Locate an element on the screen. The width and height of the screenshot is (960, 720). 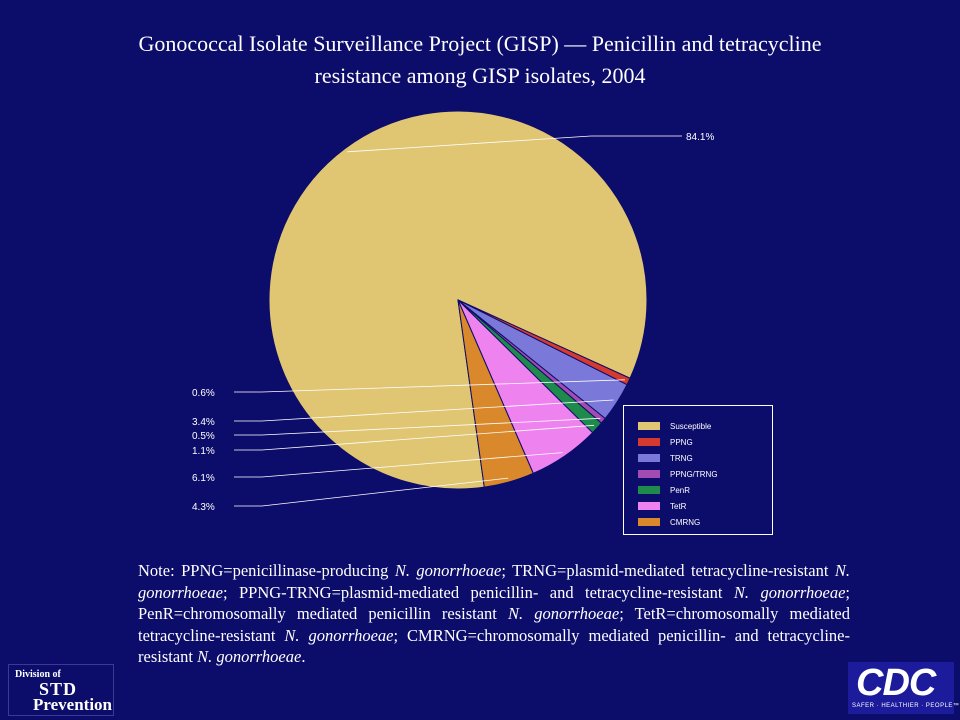
legend-label: PenR is located at coordinates (680, 490).